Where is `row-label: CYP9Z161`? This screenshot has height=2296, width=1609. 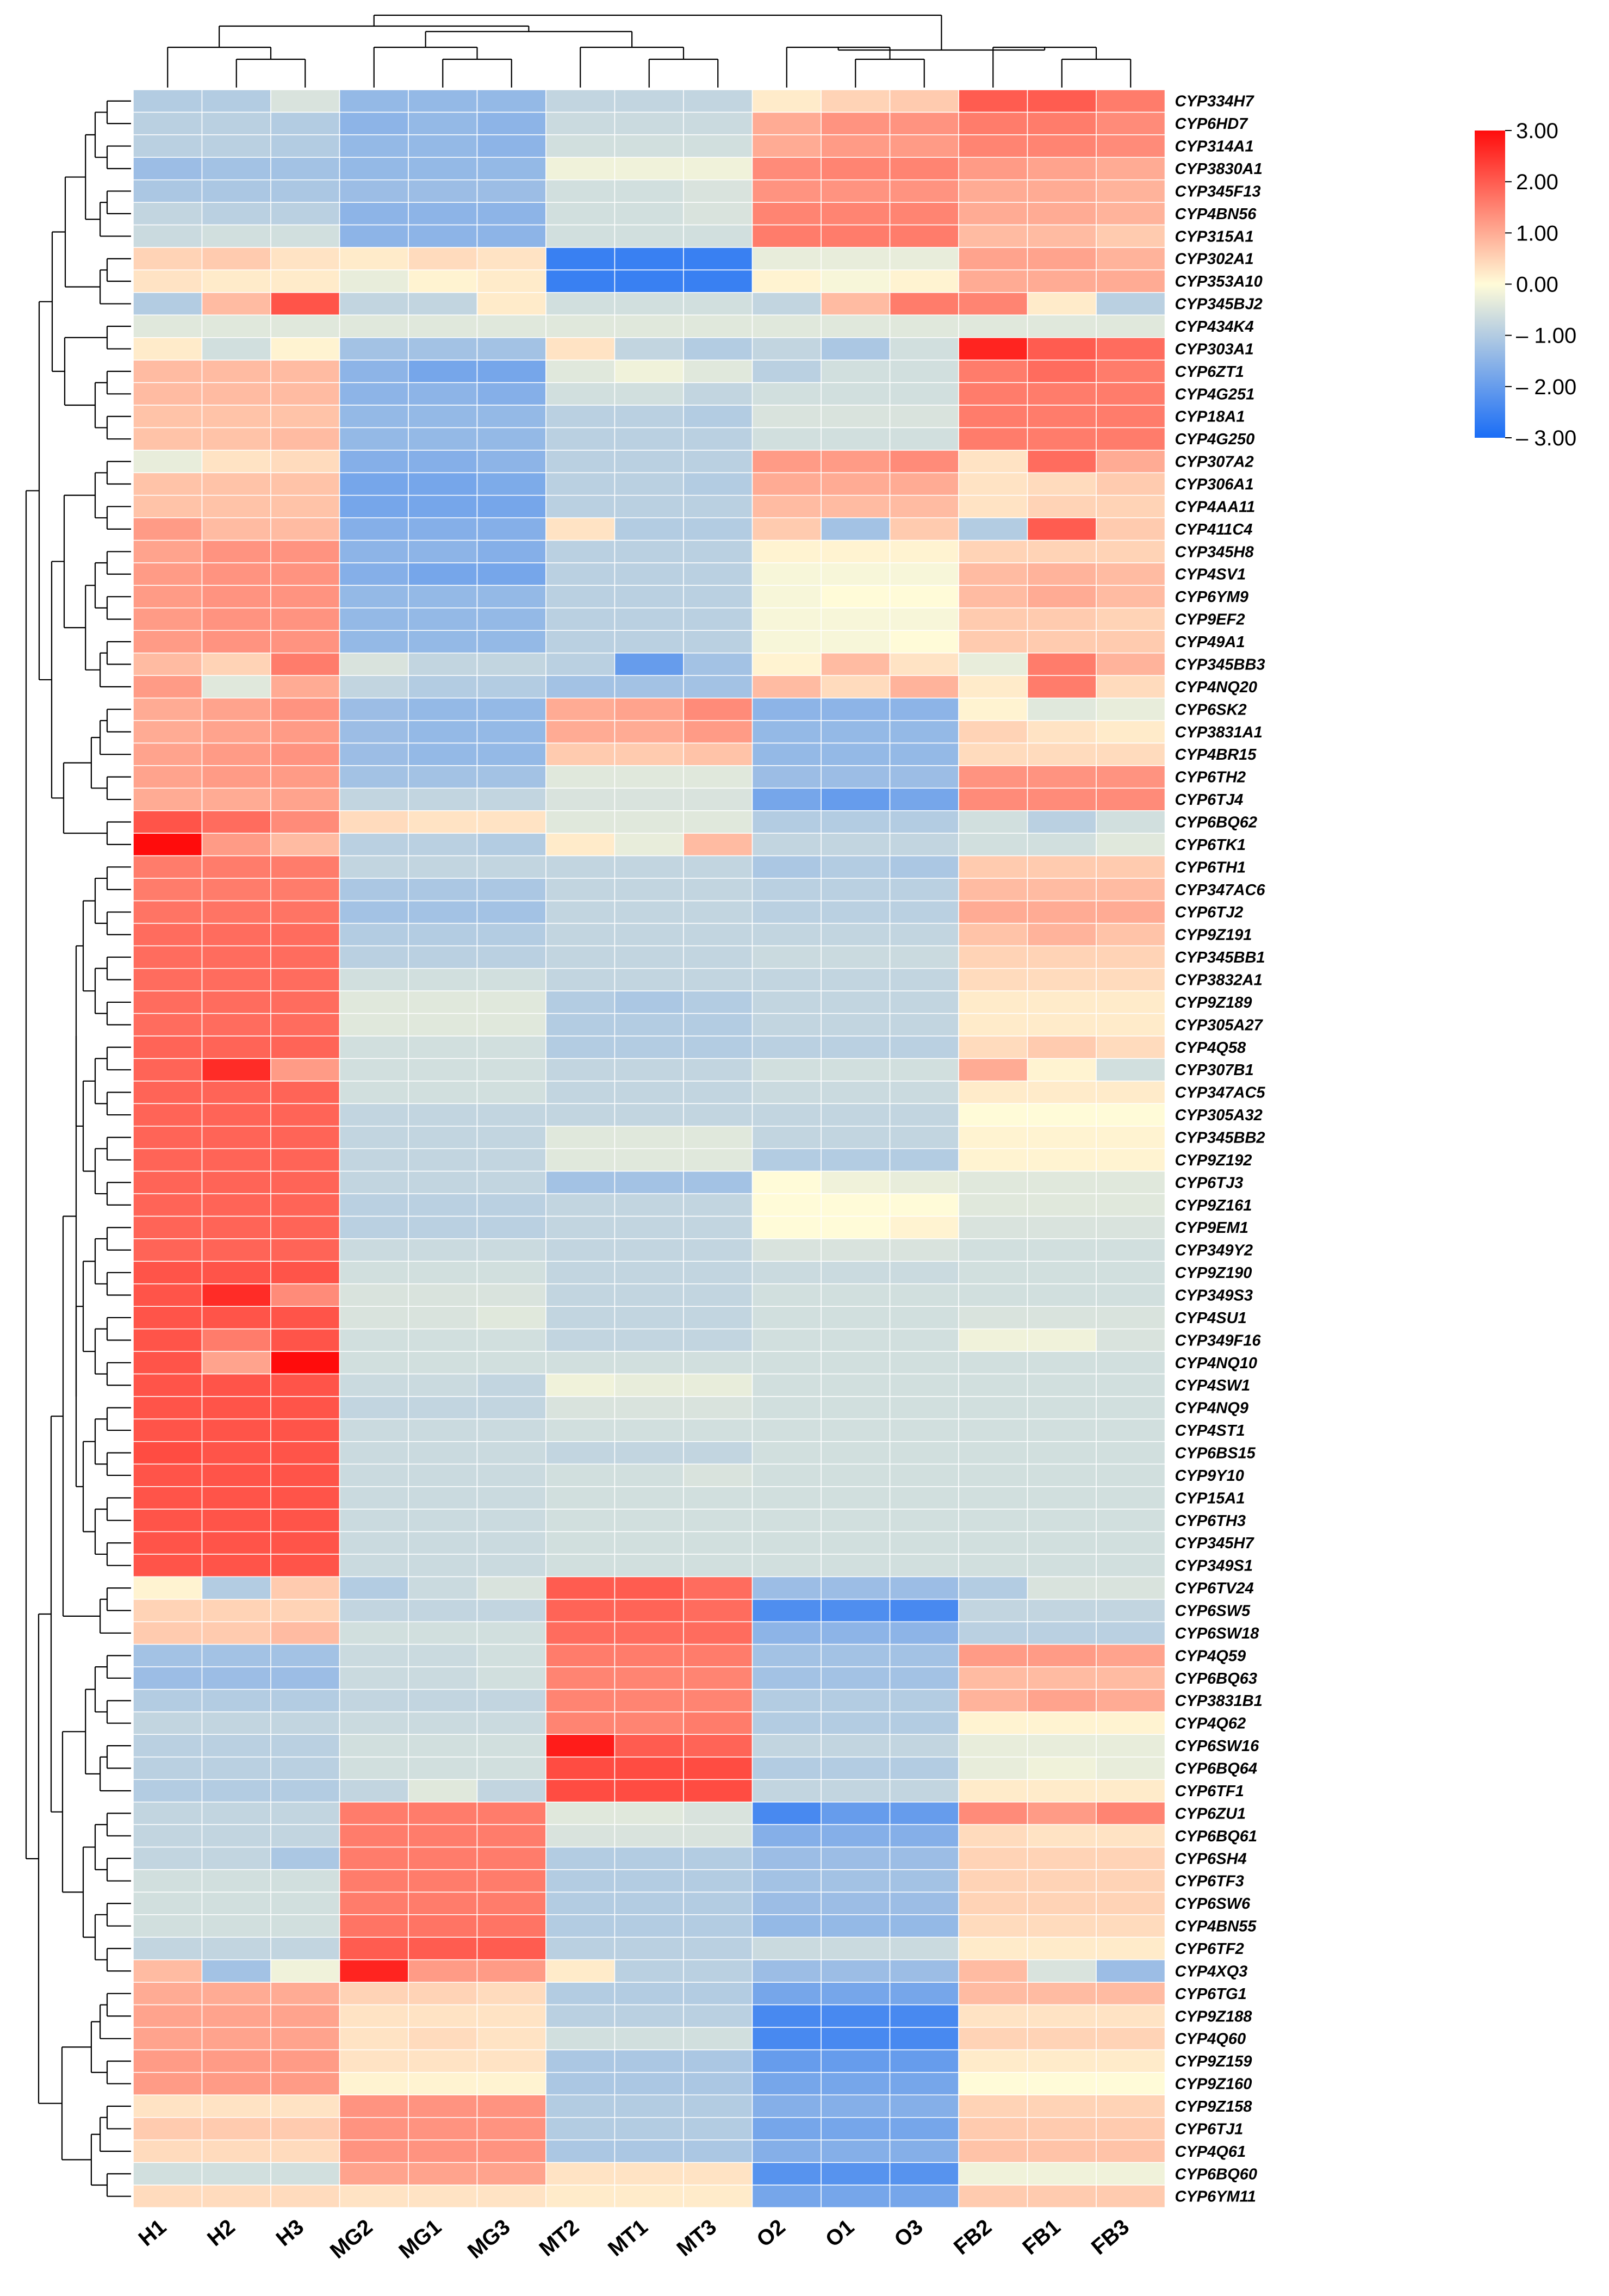 row-label: CYP9Z161 is located at coordinates (1213, 1205).